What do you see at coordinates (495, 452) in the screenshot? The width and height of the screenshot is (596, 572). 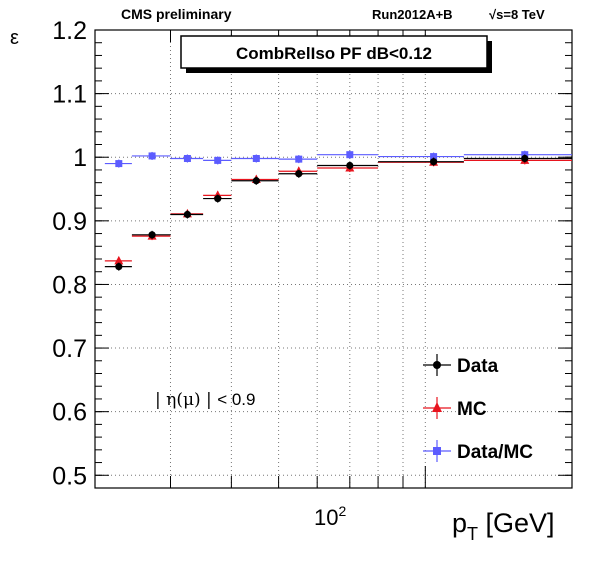 I see `legend-label: Data/MC` at bounding box center [495, 452].